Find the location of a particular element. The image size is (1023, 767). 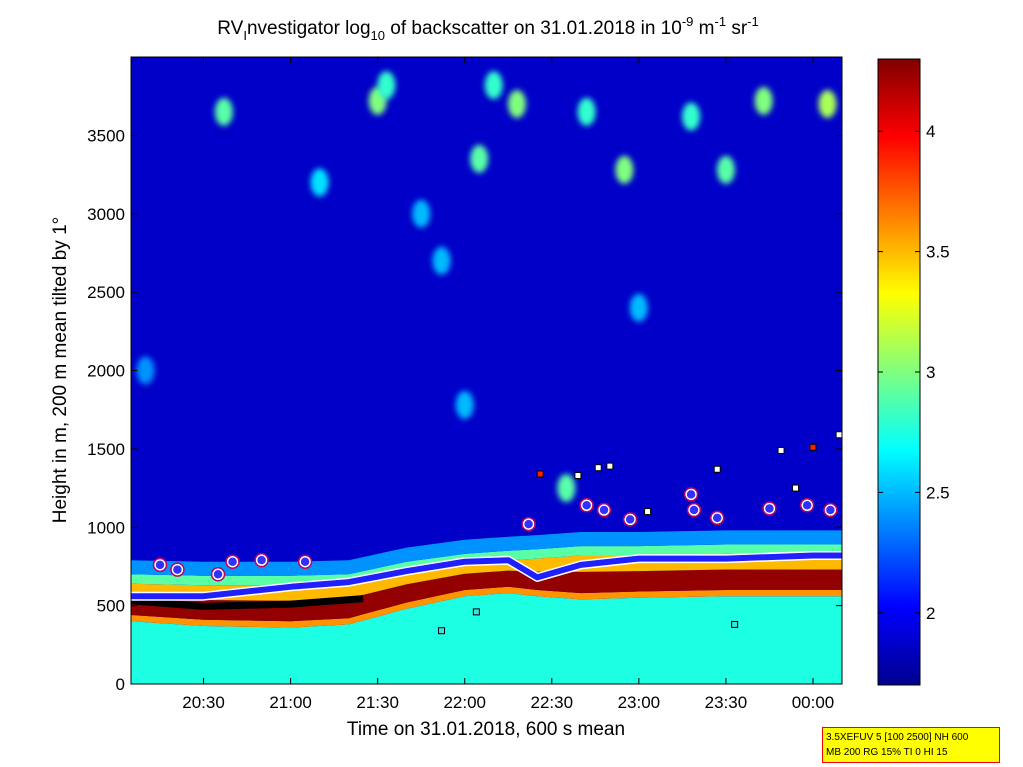

y-tick-label: 1000 is located at coordinates (106, 527).